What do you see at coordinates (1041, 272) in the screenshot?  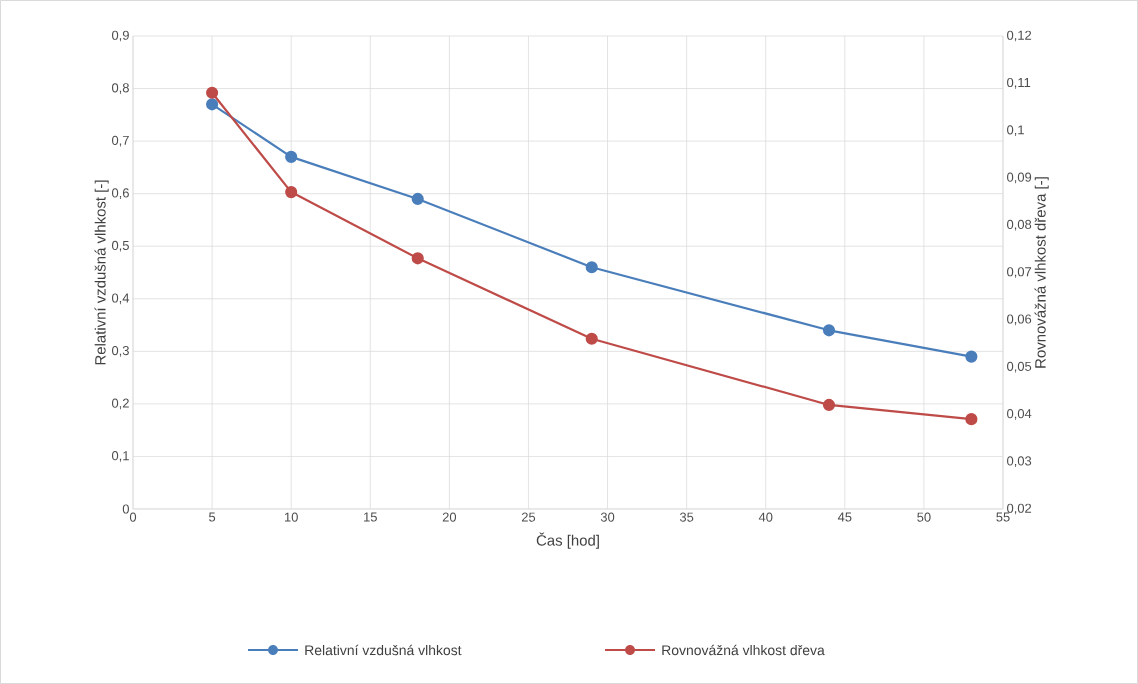 I see `y2-axis-title: Rovnovážná vlhkost dřeva [-]` at bounding box center [1041, 272].